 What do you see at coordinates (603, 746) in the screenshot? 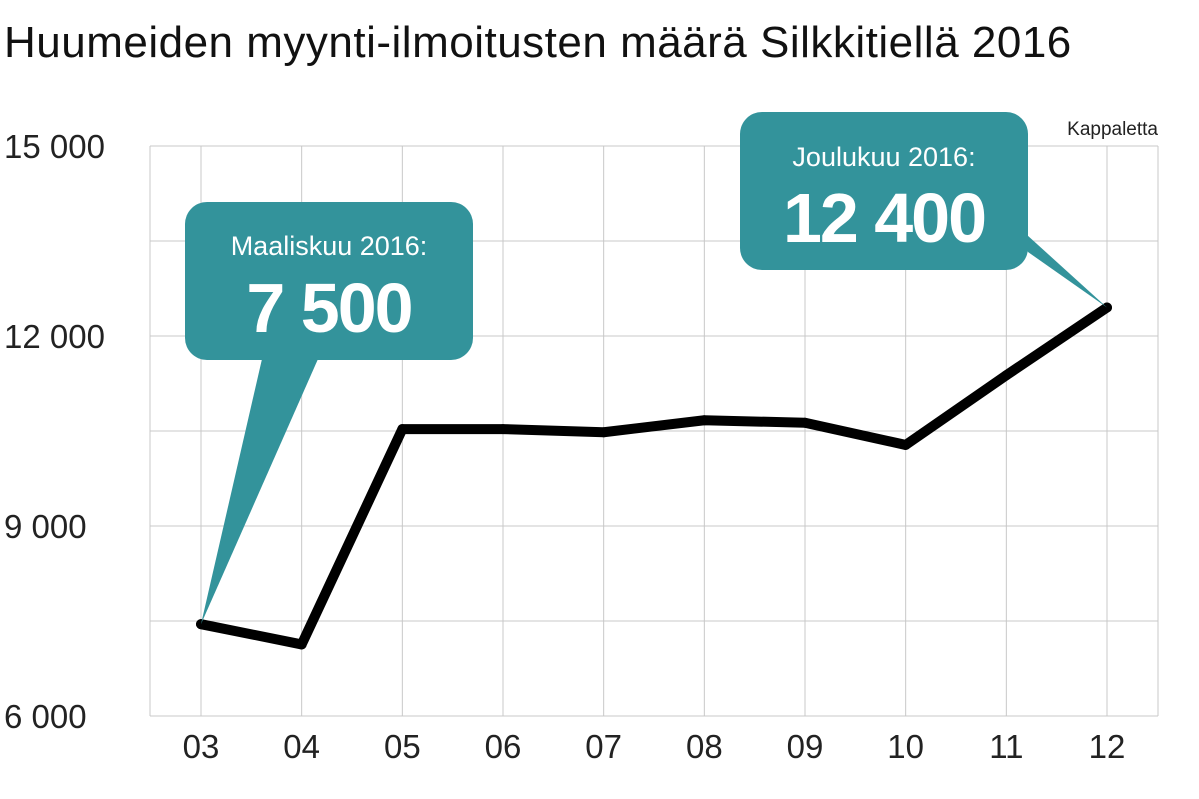
I see `x-tick-label: 07` at bounding box center [603, 746].